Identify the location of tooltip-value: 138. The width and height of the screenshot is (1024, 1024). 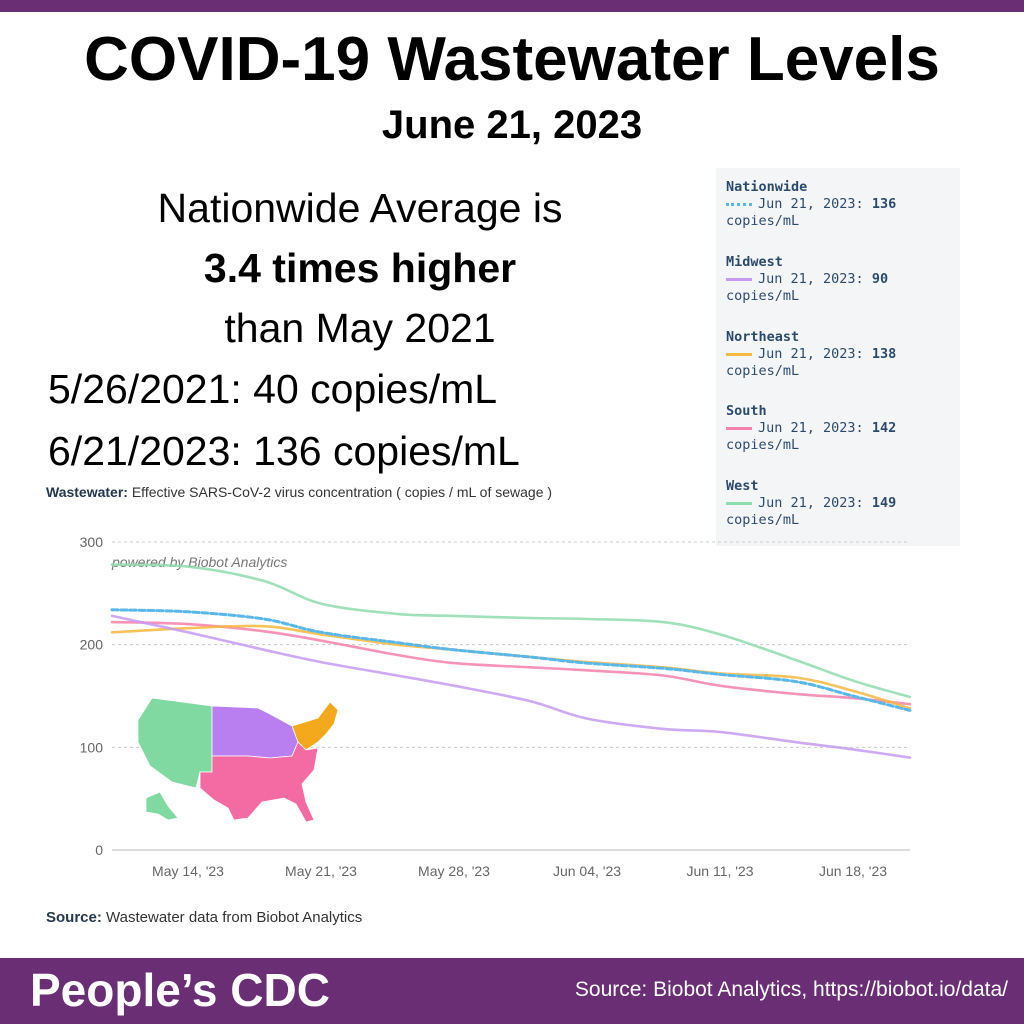
(884, 354).